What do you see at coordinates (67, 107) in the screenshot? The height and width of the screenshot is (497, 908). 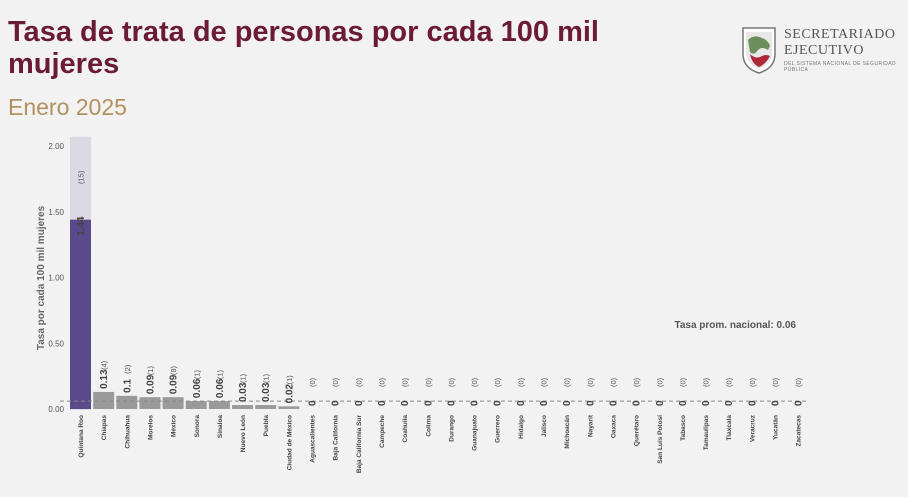 I see `page-subtitle: Enero 2025` at bounding box center [67, 107].